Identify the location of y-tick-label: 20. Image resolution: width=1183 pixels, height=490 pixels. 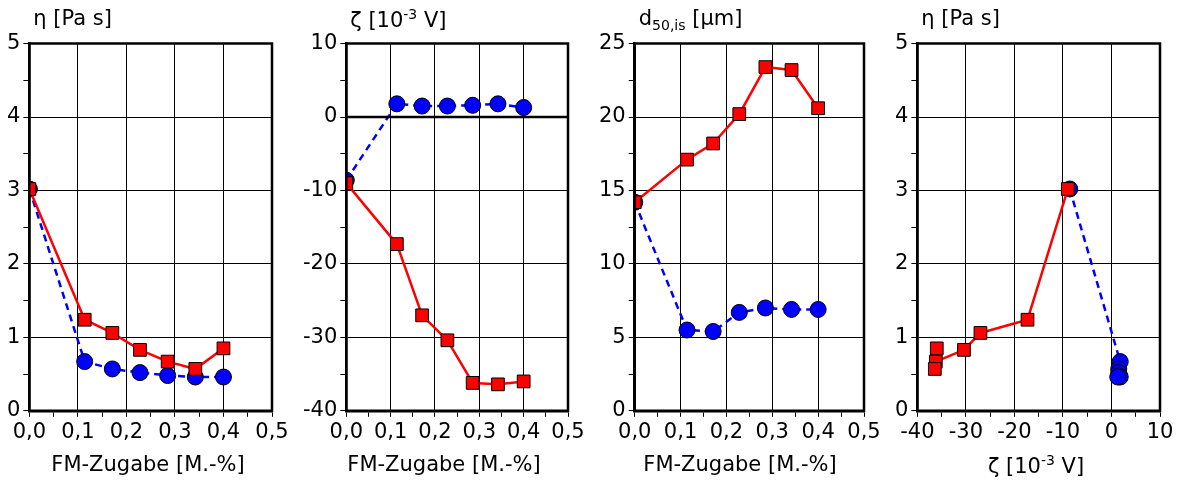
(612, 115).